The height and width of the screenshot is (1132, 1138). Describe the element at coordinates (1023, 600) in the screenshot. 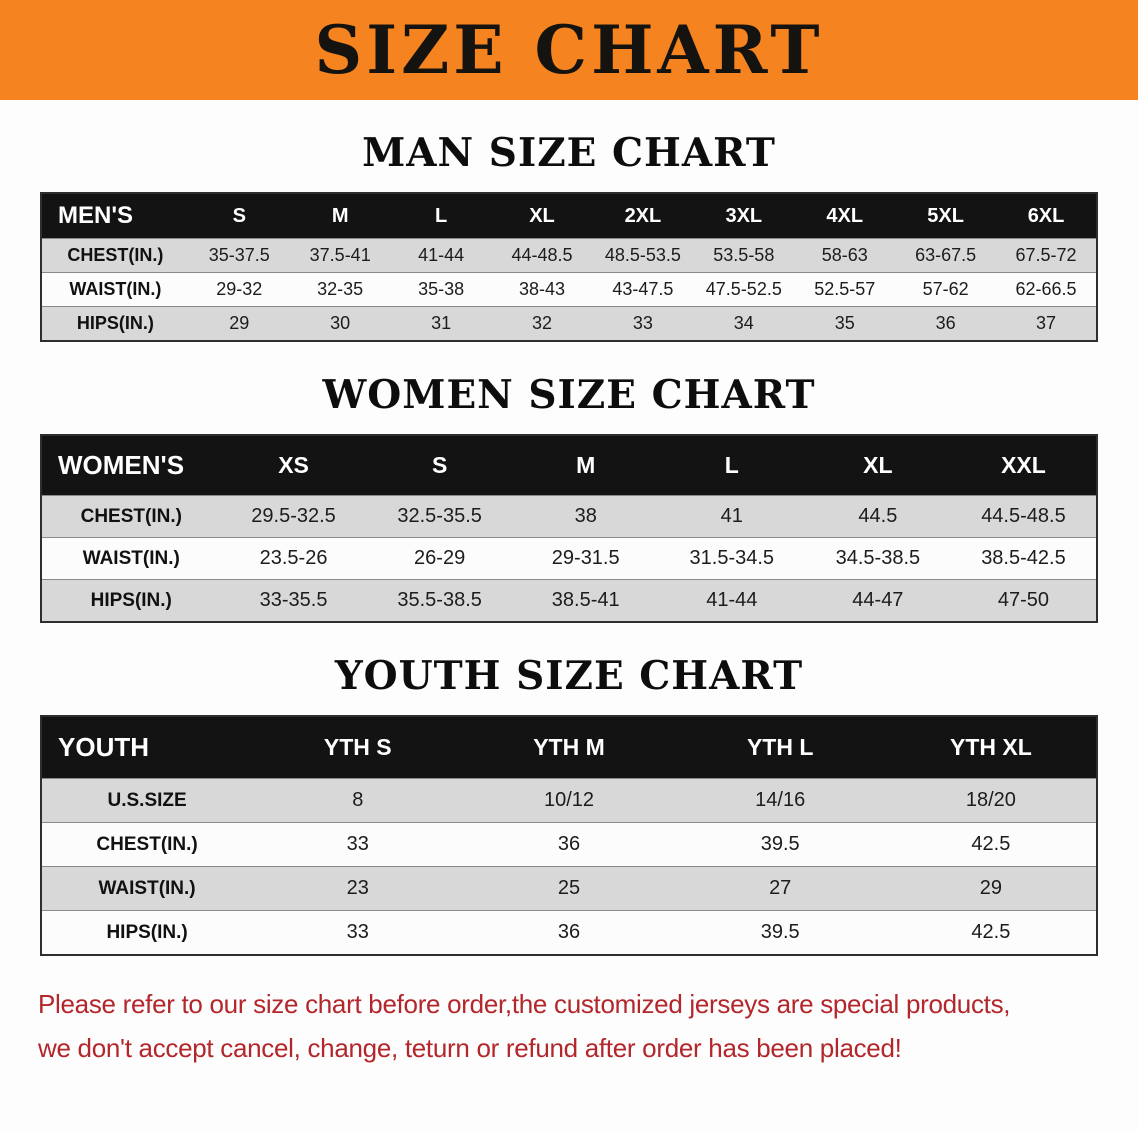

I see `size-value-cell: 47-50` at that location.